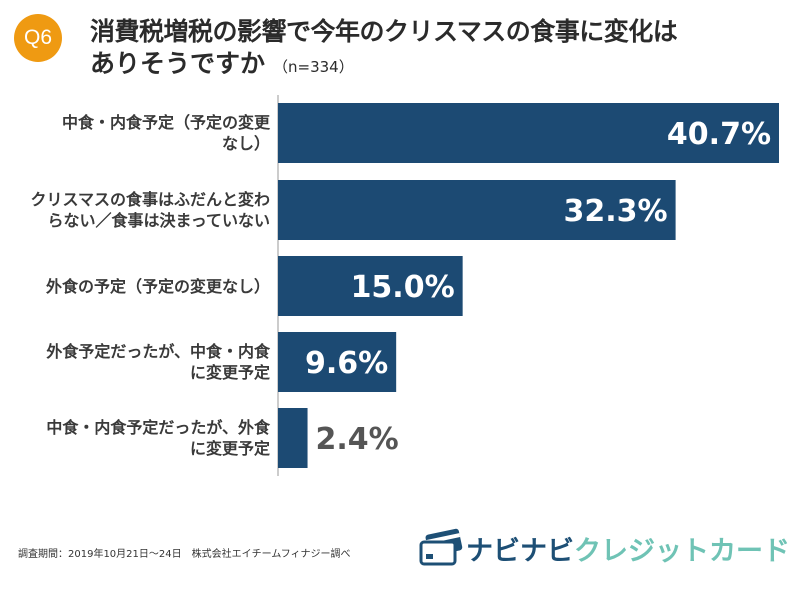 Image resolution: width=800 pixels, height=600 pixels. What do you see at coordinates (616, 211) in the screenshot?
I see `data-label: 32.3%` at bounding box center [616, 211].